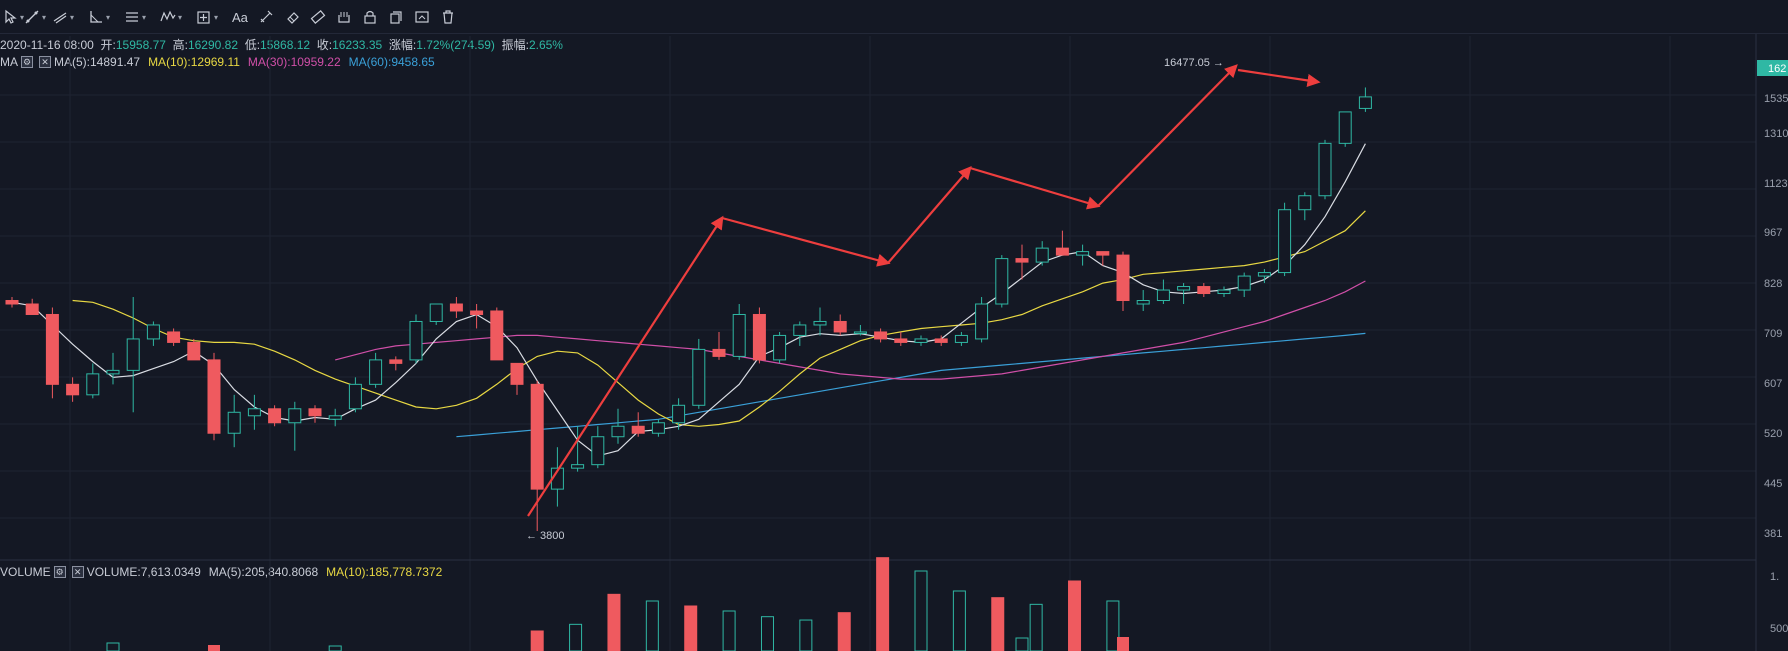 This screenshot has width=1788, height=651. I want to click on drawing-toolbar: ▾ ▾ ▾ ▾ ▾ ▾ ▾ Aa, so click(894, 17).